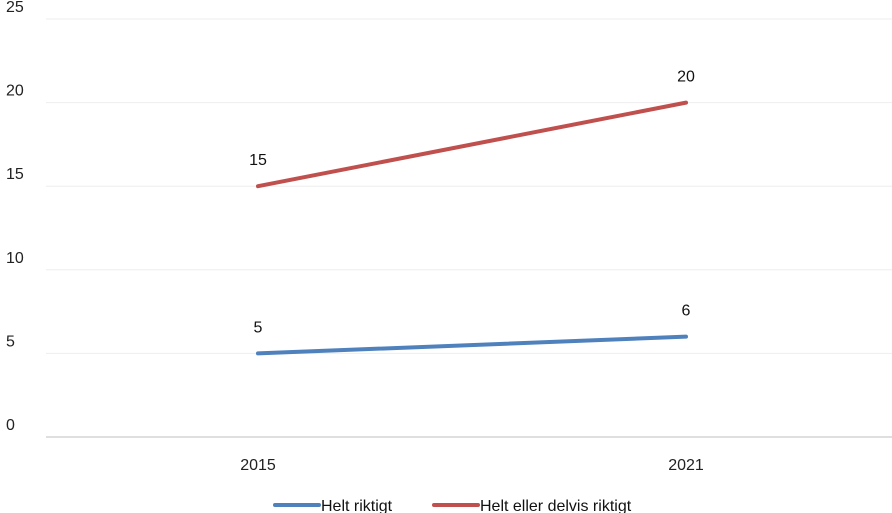 The height and width of the screenshot is (513, 892). I want to click on y-tick-label: 25, so click(15, 8).